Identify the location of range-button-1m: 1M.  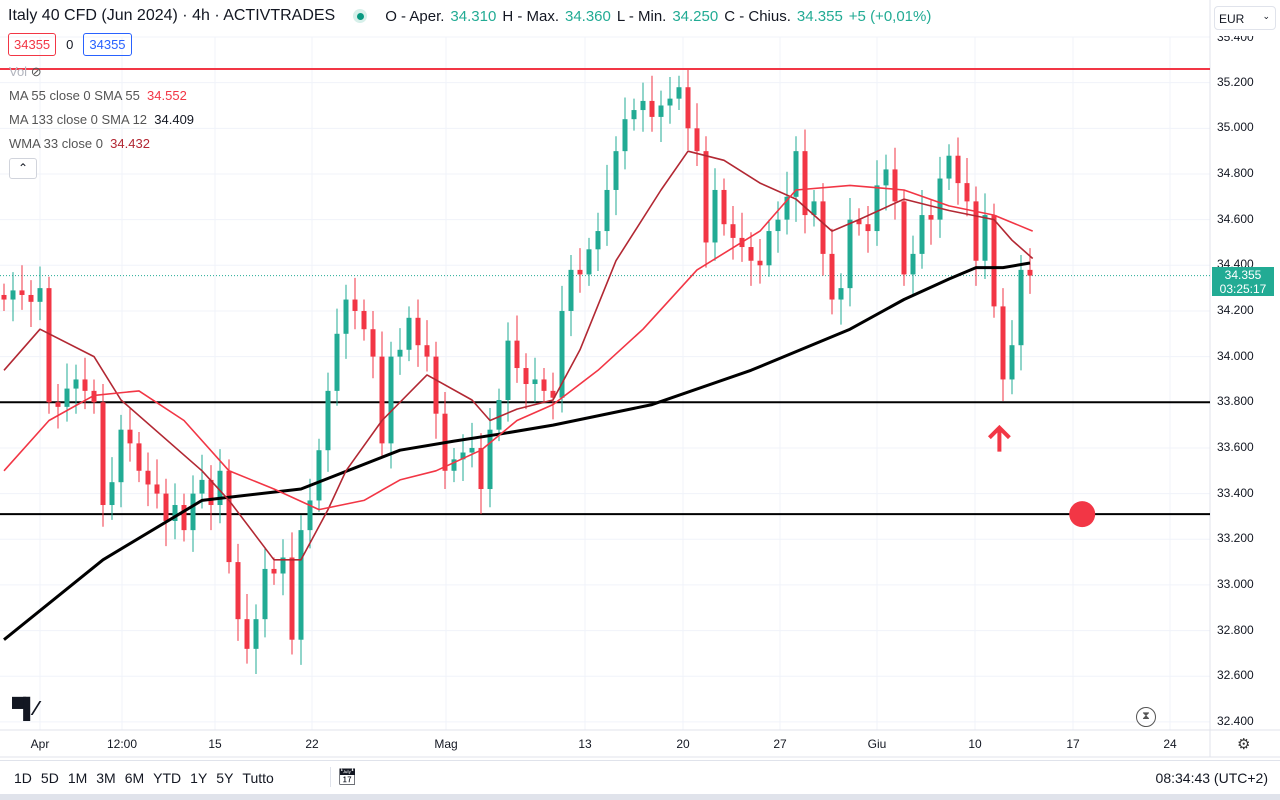
(77, 778).